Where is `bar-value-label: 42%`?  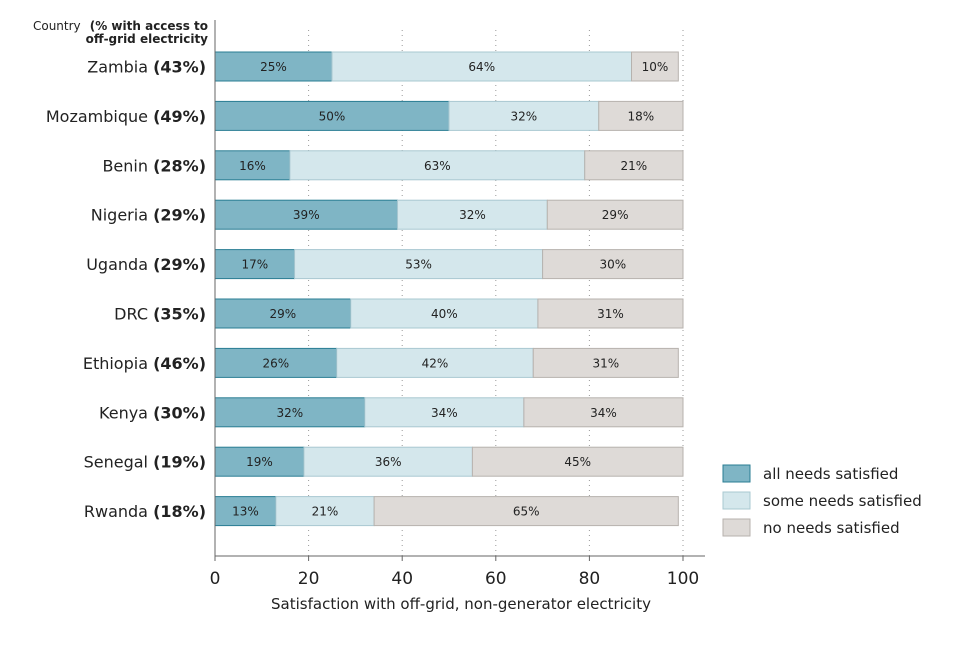 bar-value-label: 42% is located at coordinates (435, 363).